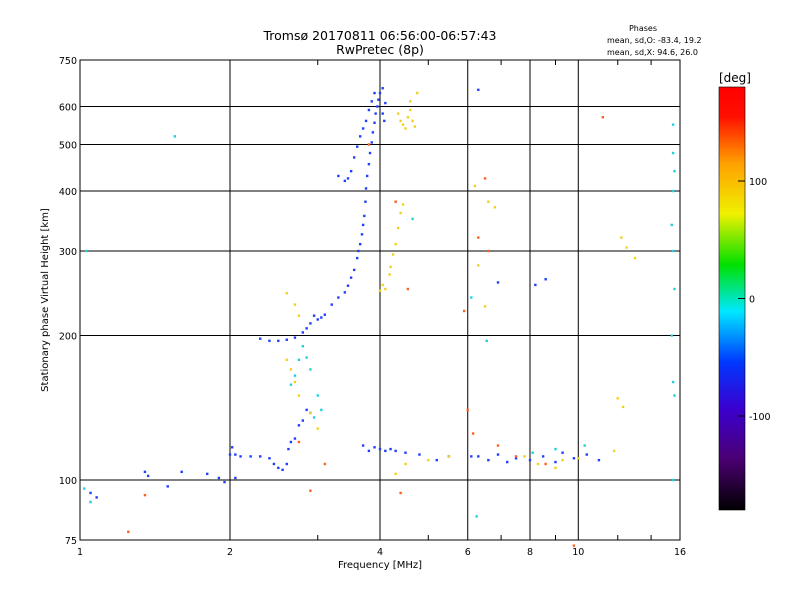  What do you see at coordinates (735, 78) in the screenshot?
I see `colorbar-label: [deg]` at bounding box center [735, 78].